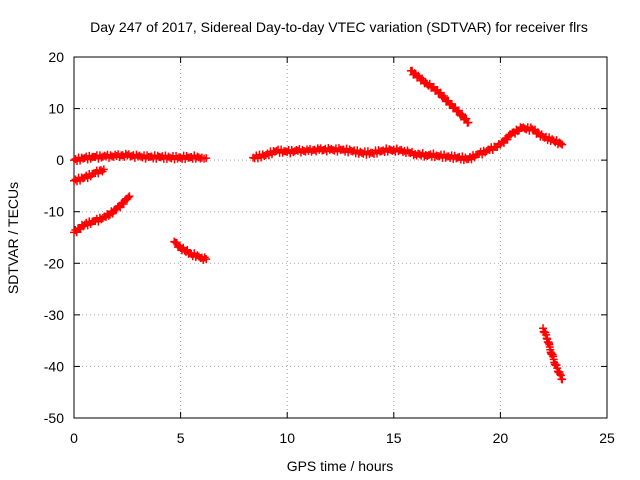  I want to click on y-tick-label: -50, so click(54, 418).